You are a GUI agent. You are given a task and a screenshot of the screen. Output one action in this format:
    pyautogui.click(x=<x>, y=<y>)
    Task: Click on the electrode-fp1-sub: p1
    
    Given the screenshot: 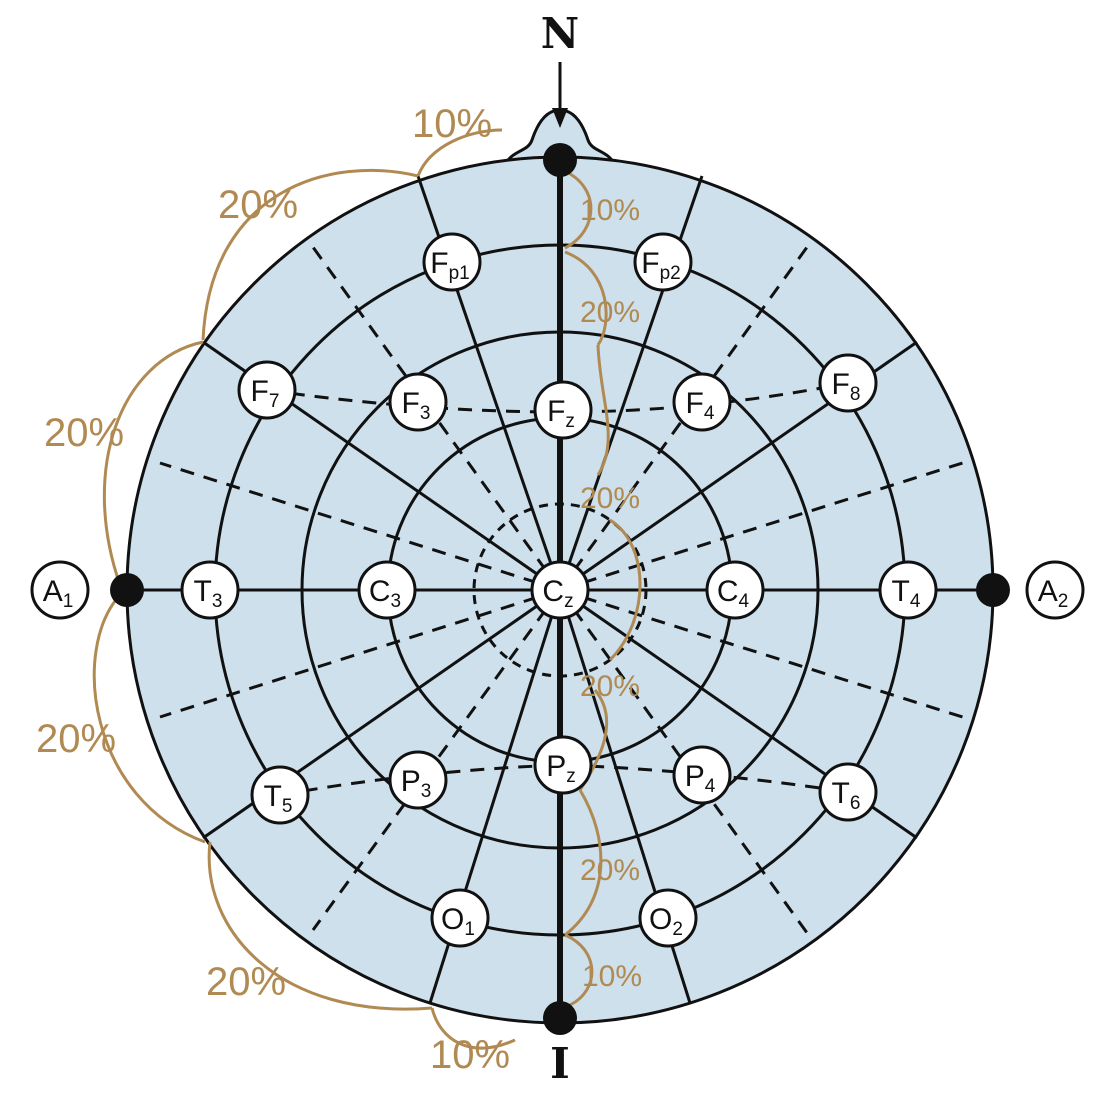 What is the action you would take?
    pyautogui.click(x=459, y=273)
    